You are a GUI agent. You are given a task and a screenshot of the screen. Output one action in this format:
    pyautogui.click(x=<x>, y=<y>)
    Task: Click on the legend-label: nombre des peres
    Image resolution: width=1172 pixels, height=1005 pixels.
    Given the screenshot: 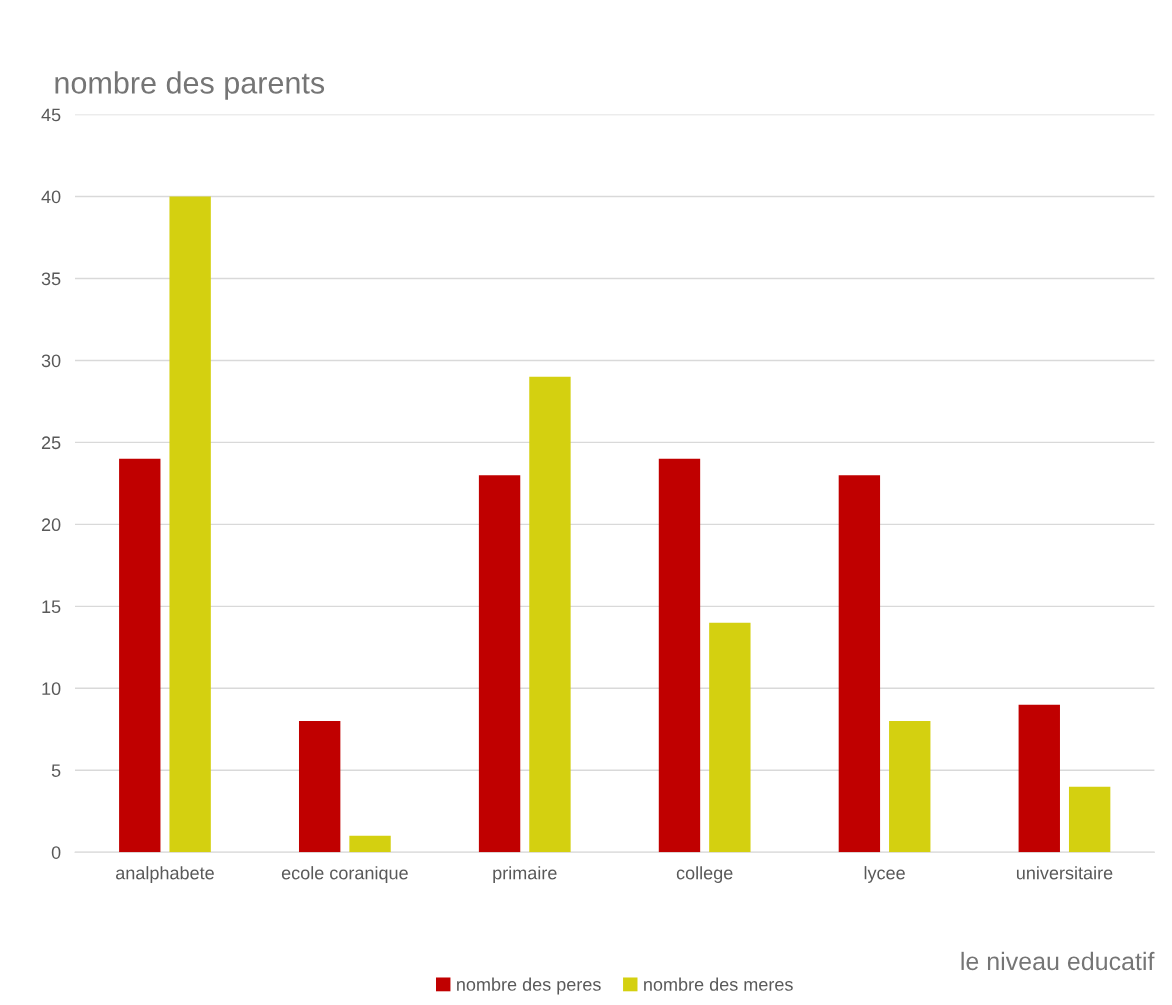 What is the action you would take?
    pyautogui.click(x=529, y=986)
    